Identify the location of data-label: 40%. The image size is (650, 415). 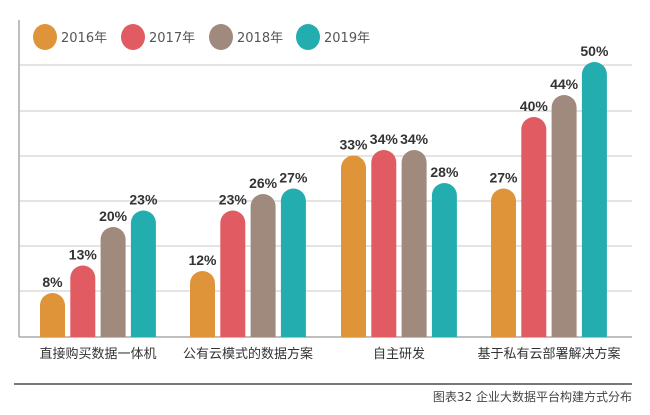
(534, 106).